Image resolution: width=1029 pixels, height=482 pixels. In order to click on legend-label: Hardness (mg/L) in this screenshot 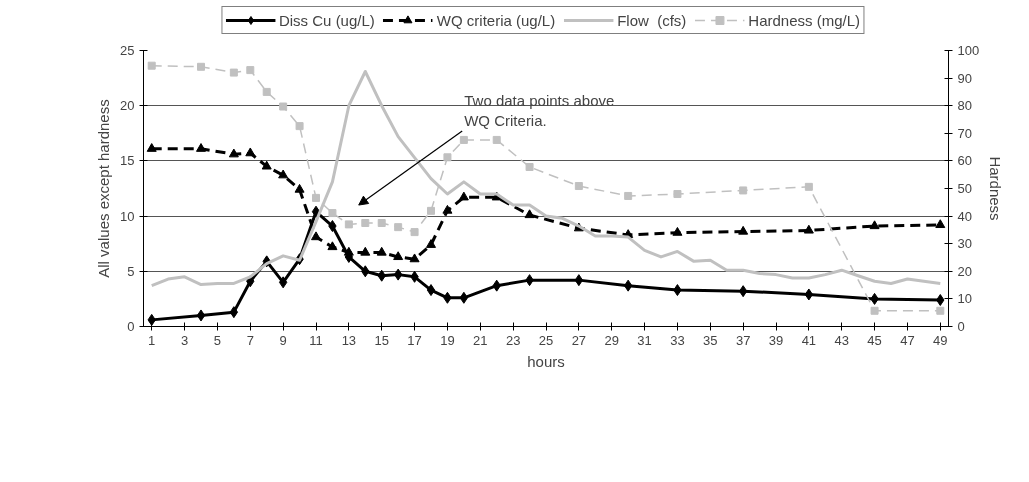, I will do `click(804, 20)`.